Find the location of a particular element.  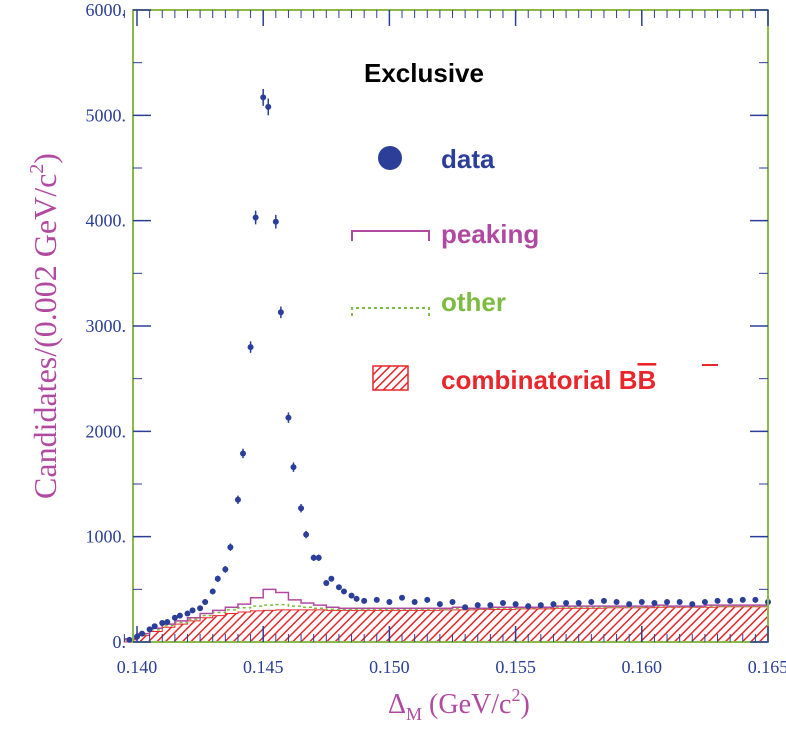

y-tick-label: 1000. is located at coordinates (106, 537).